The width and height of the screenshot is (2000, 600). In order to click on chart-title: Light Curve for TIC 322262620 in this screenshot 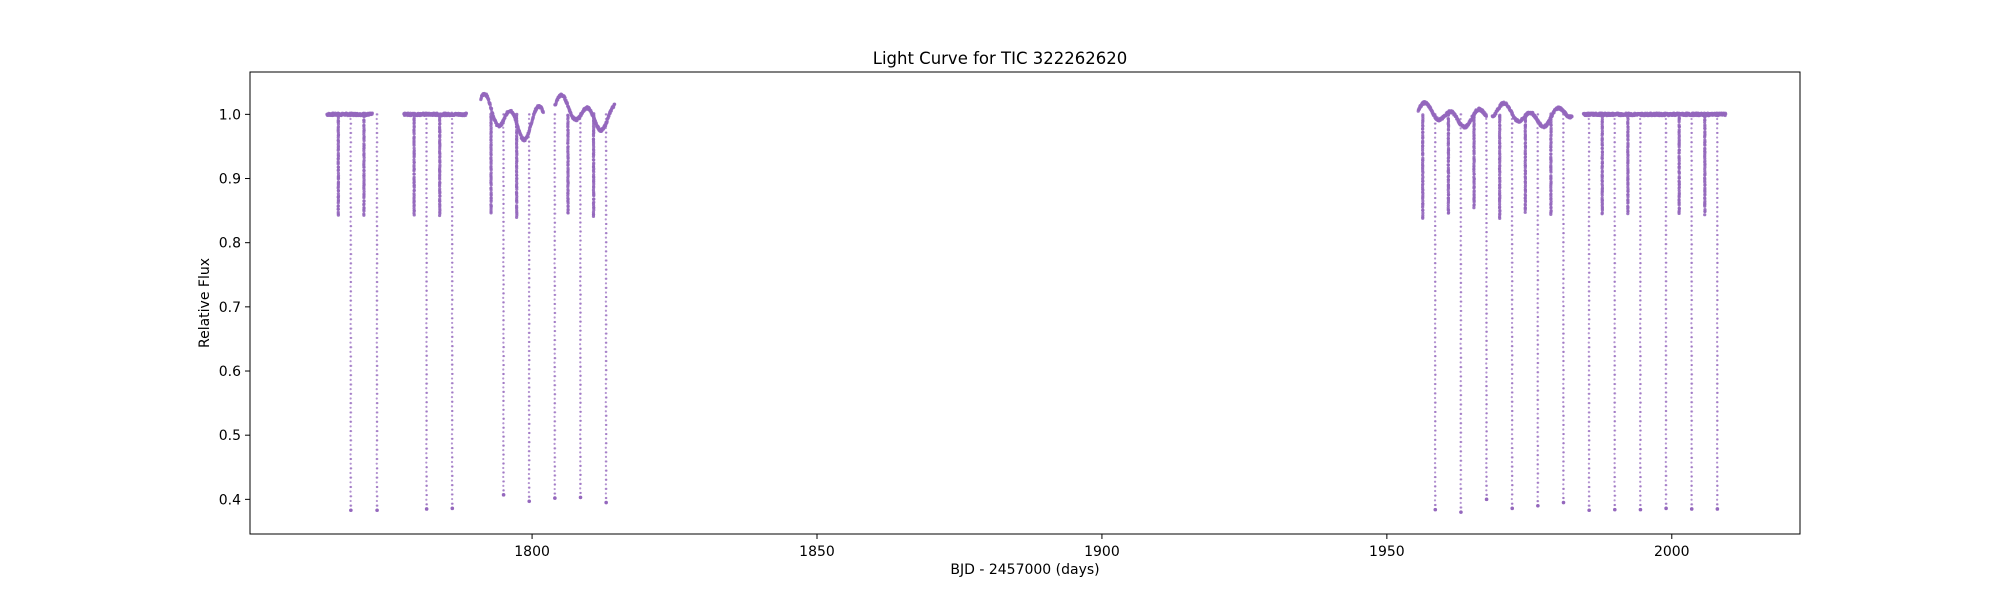, I will do `click(1000, 58)`.